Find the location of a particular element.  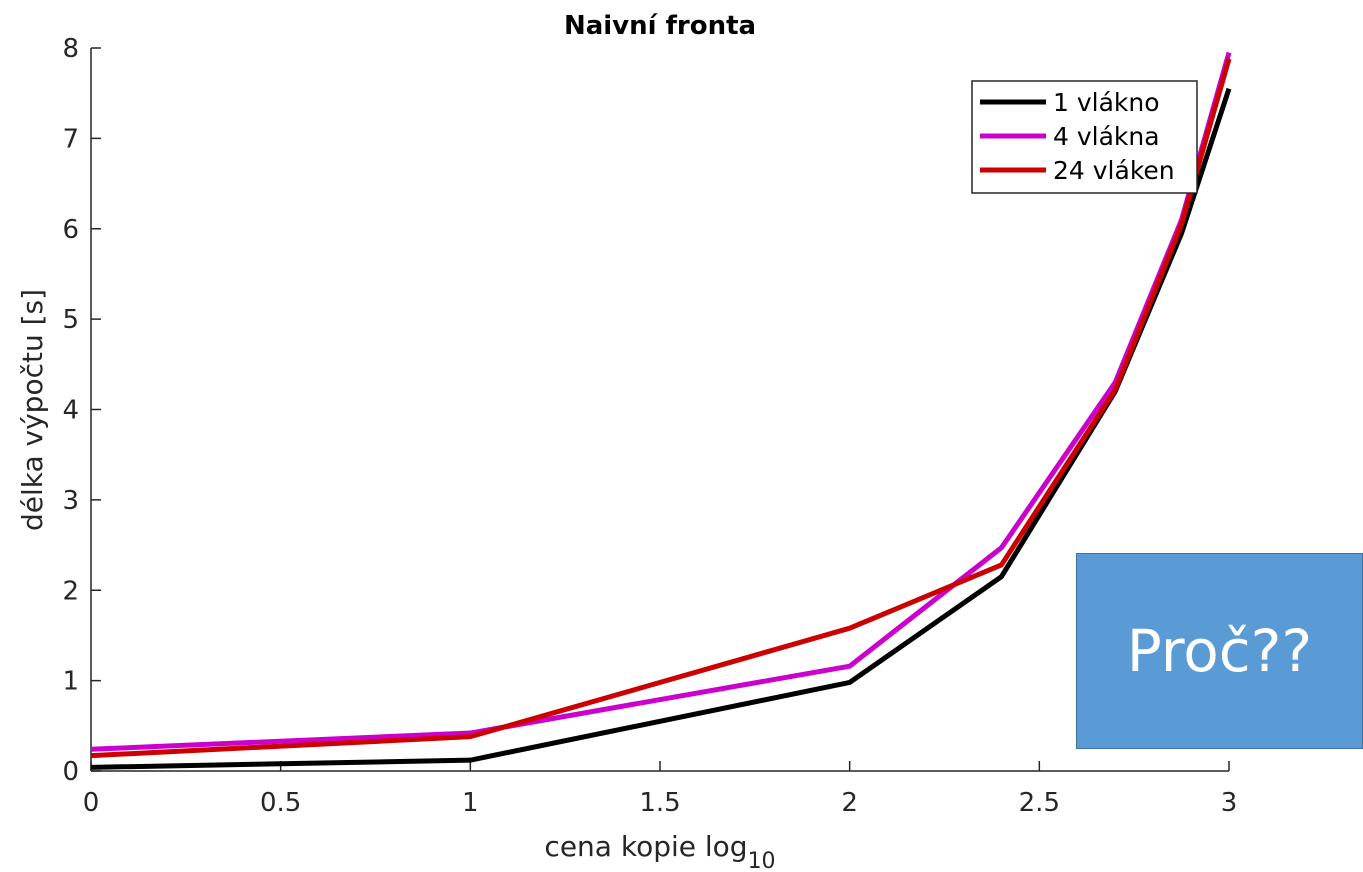

legend-label: 24 vláken is located at coordinates (1114, 170).